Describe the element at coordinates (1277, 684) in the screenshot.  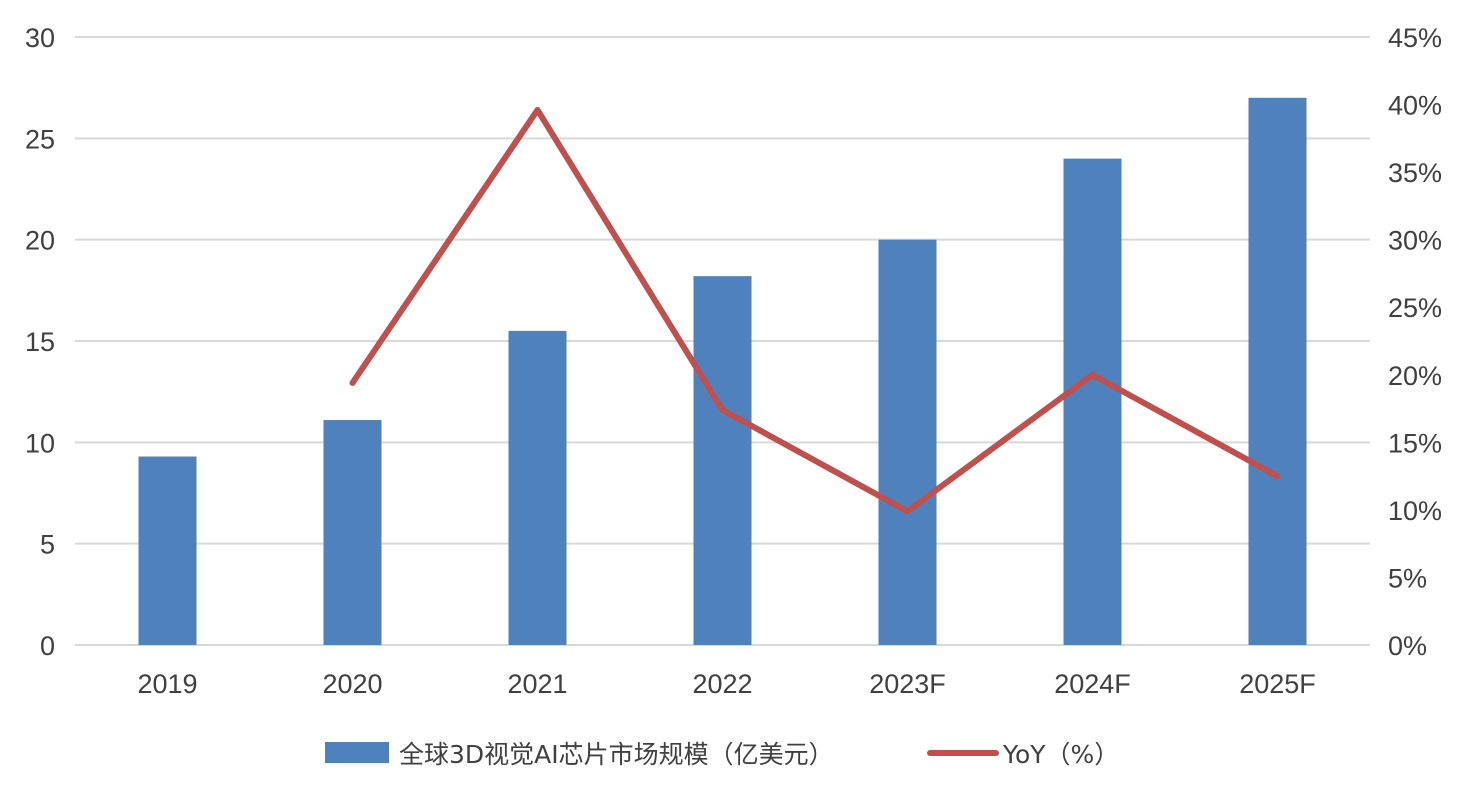
I see `x-axis-tick-label: 2025F` at that location.